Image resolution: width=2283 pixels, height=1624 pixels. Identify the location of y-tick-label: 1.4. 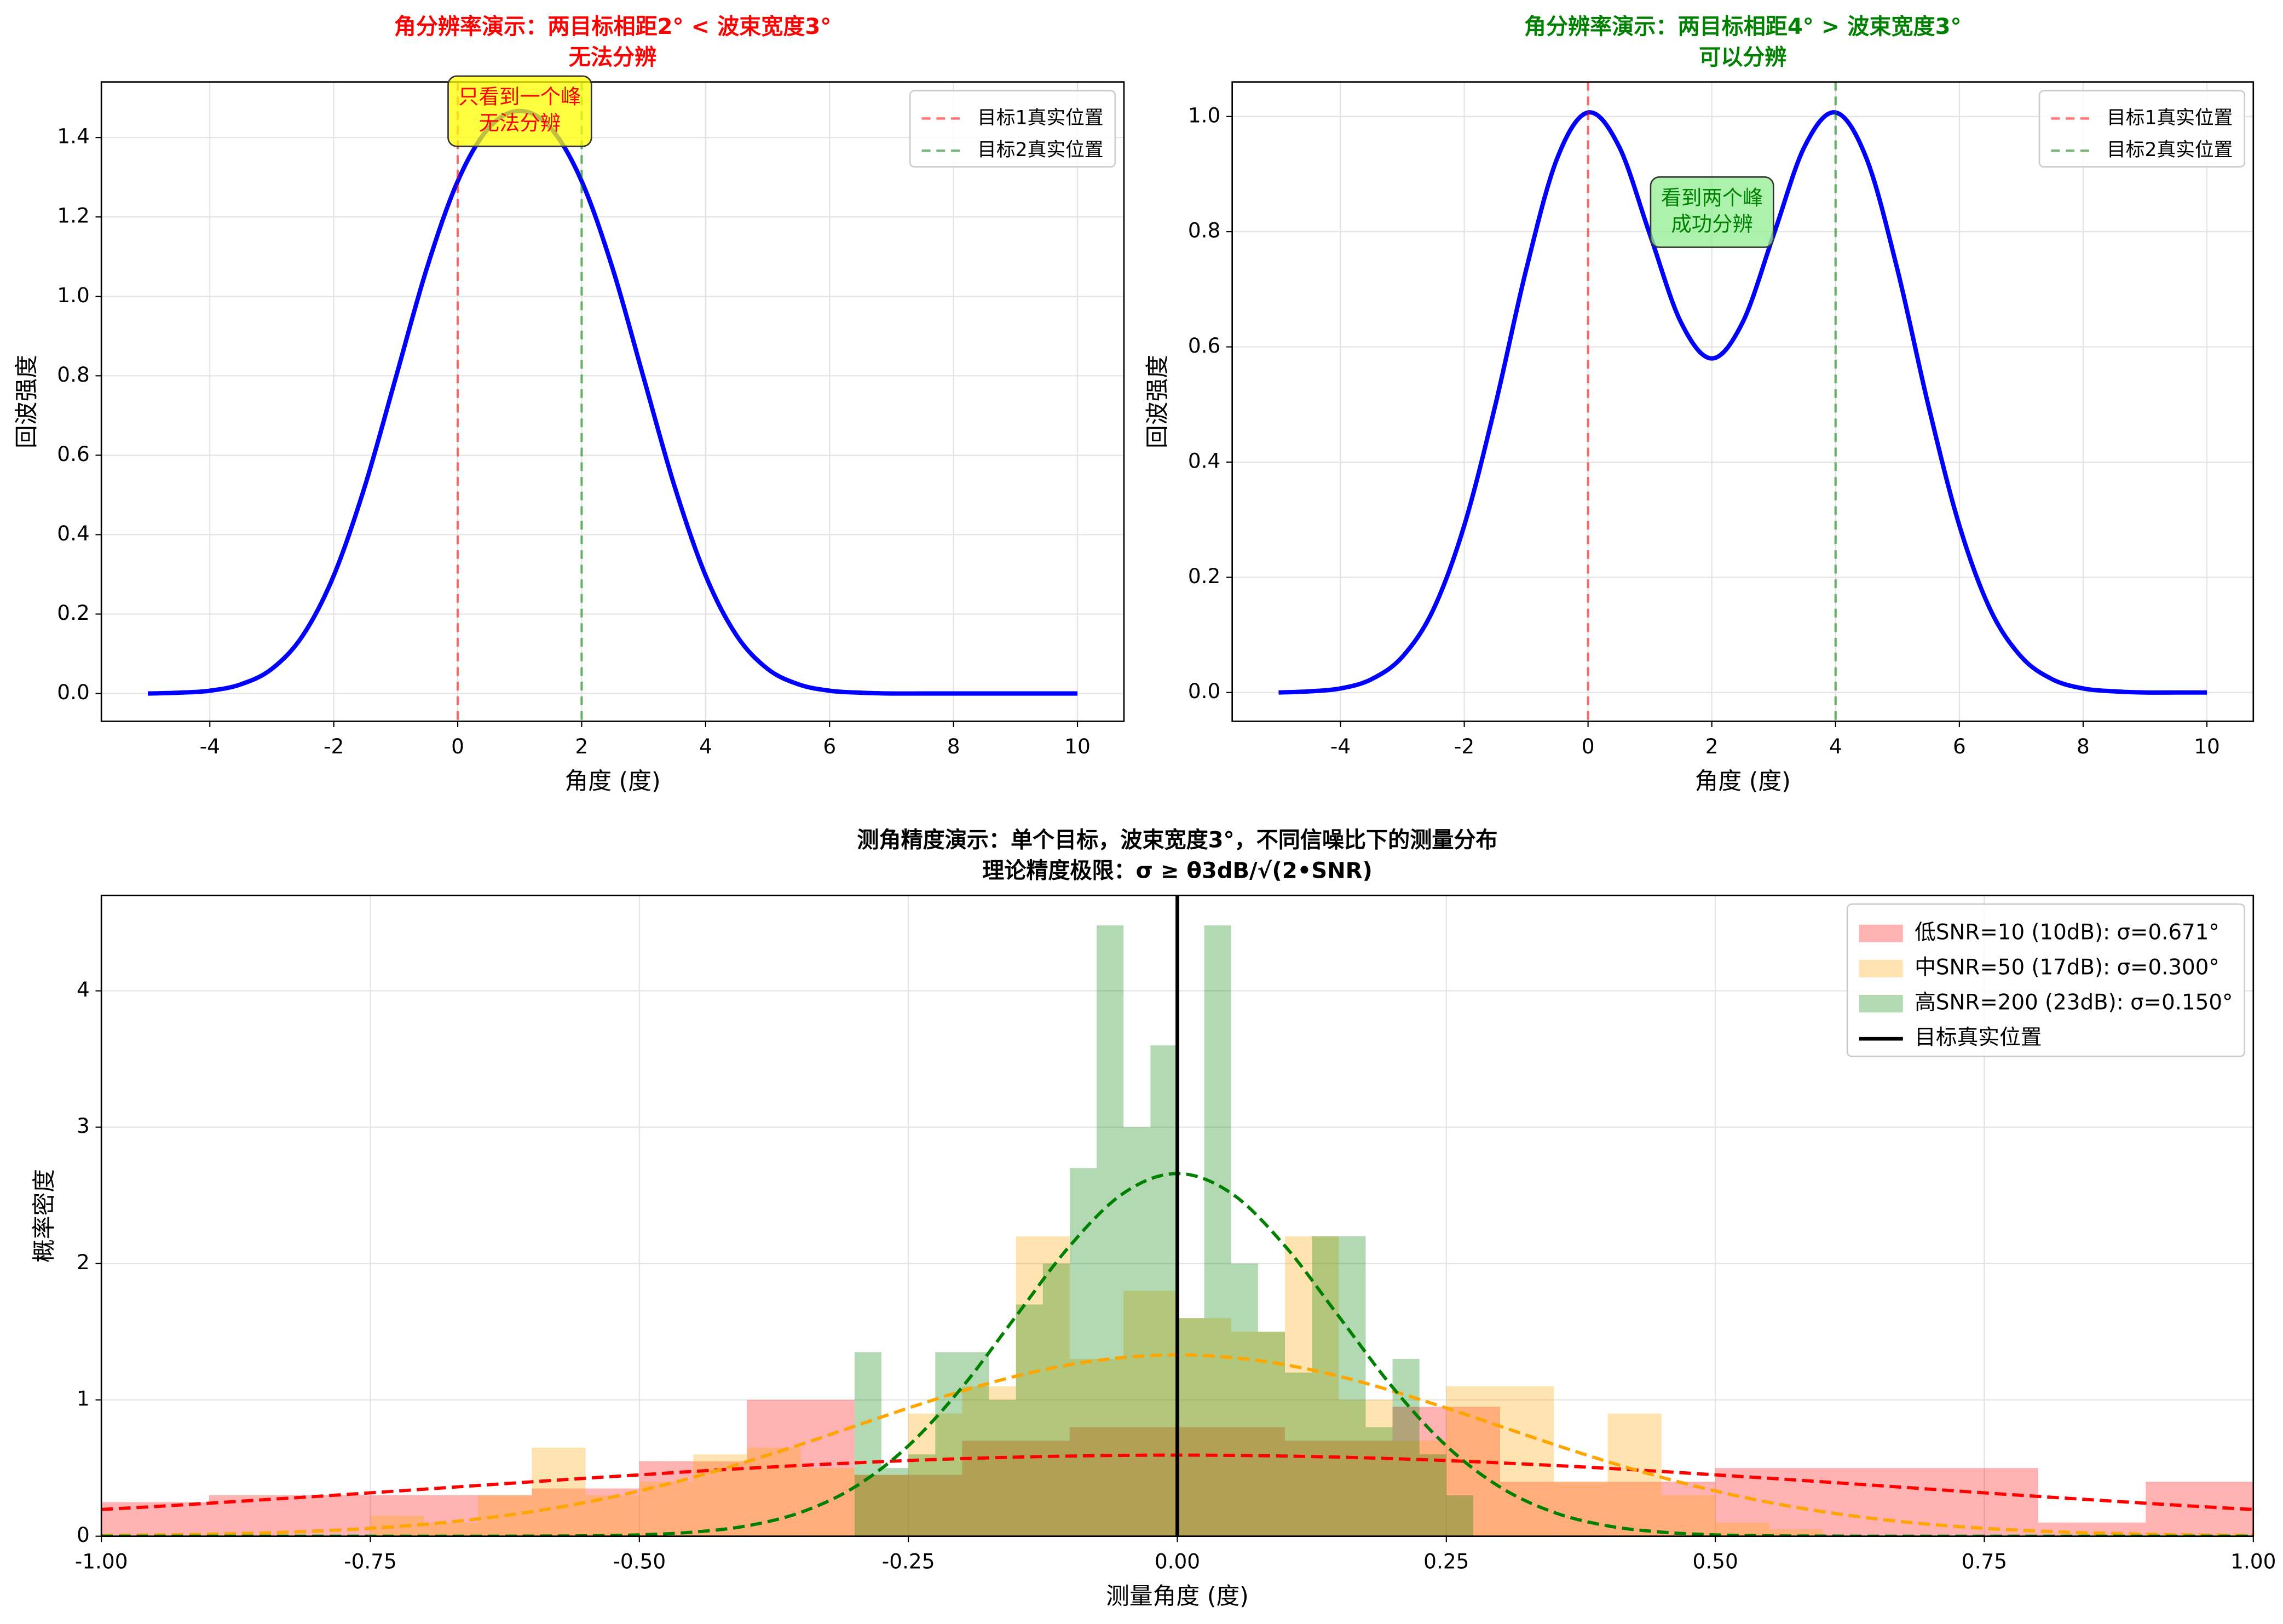
(73, 136).